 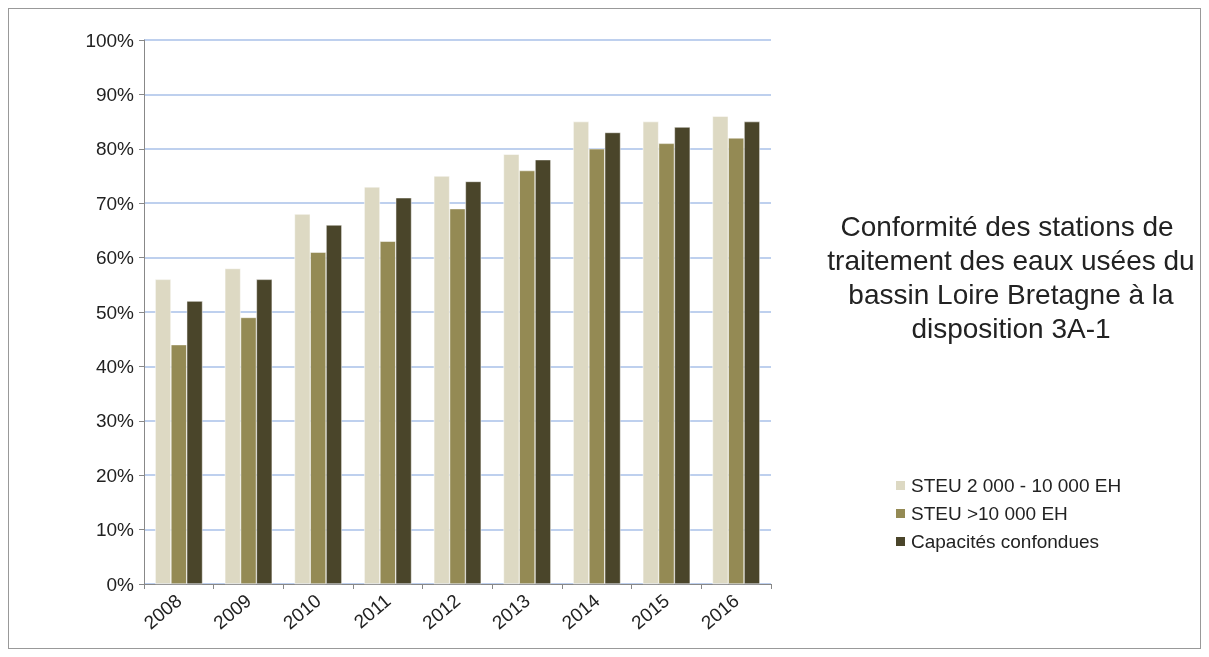 I want to click on y-tick-label: 30%, so click(x=115, y=421).